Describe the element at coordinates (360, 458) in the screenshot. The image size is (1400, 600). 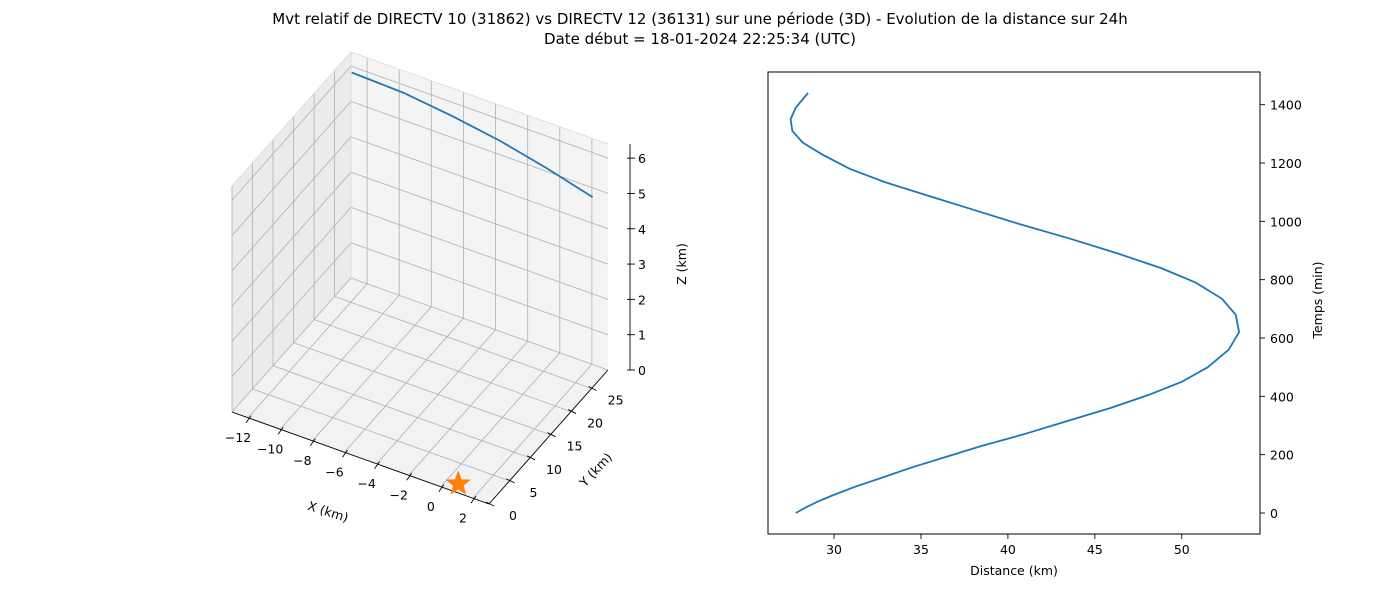
I see `x-axis-line` at that location.